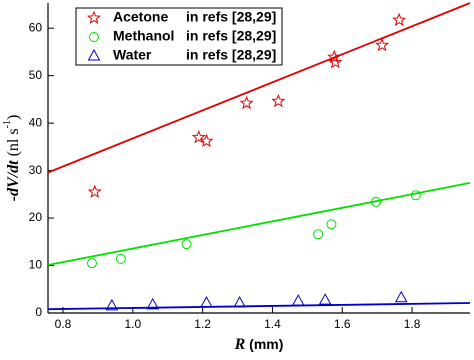 This screenshot has width=474, height=360. What do you see at coordinates (179, 36) in the screenshot?
I see `legend-box` at bounding box center [179, 36].